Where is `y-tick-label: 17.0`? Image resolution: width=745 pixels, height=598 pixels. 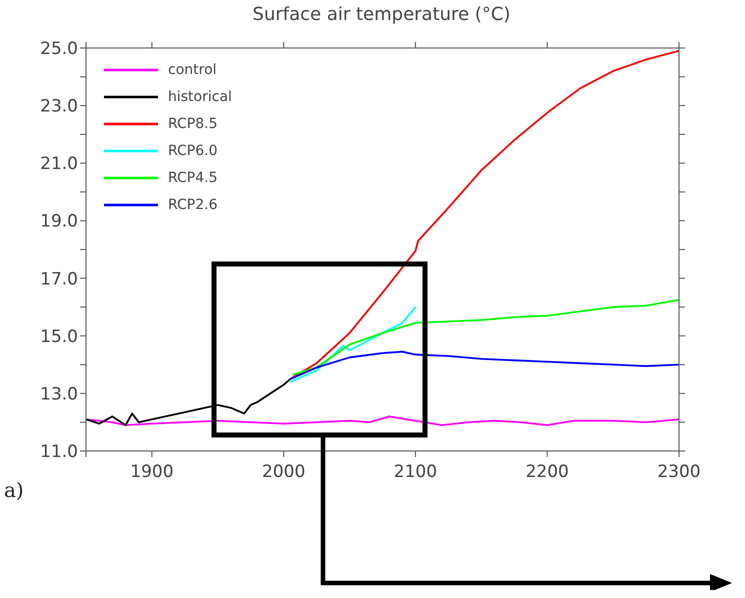
y-tick-label: 17.0 is located at coordinates (59, 279).